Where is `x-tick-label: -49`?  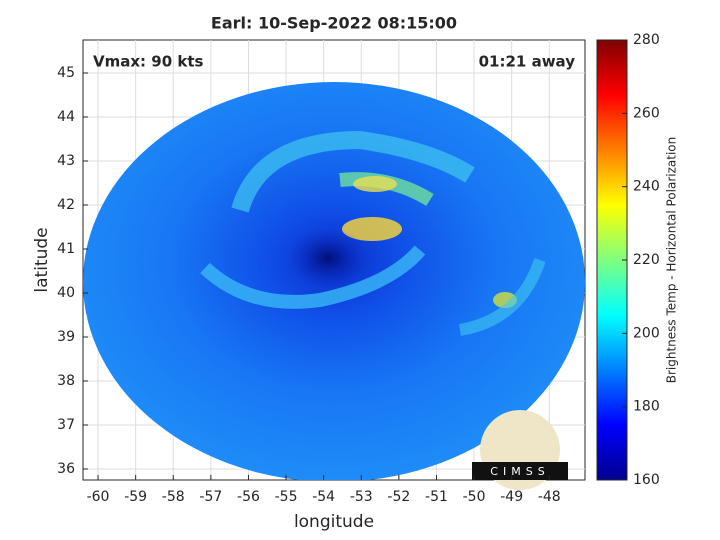 x-tick-label: -49 is located at coordinates (511, 497).